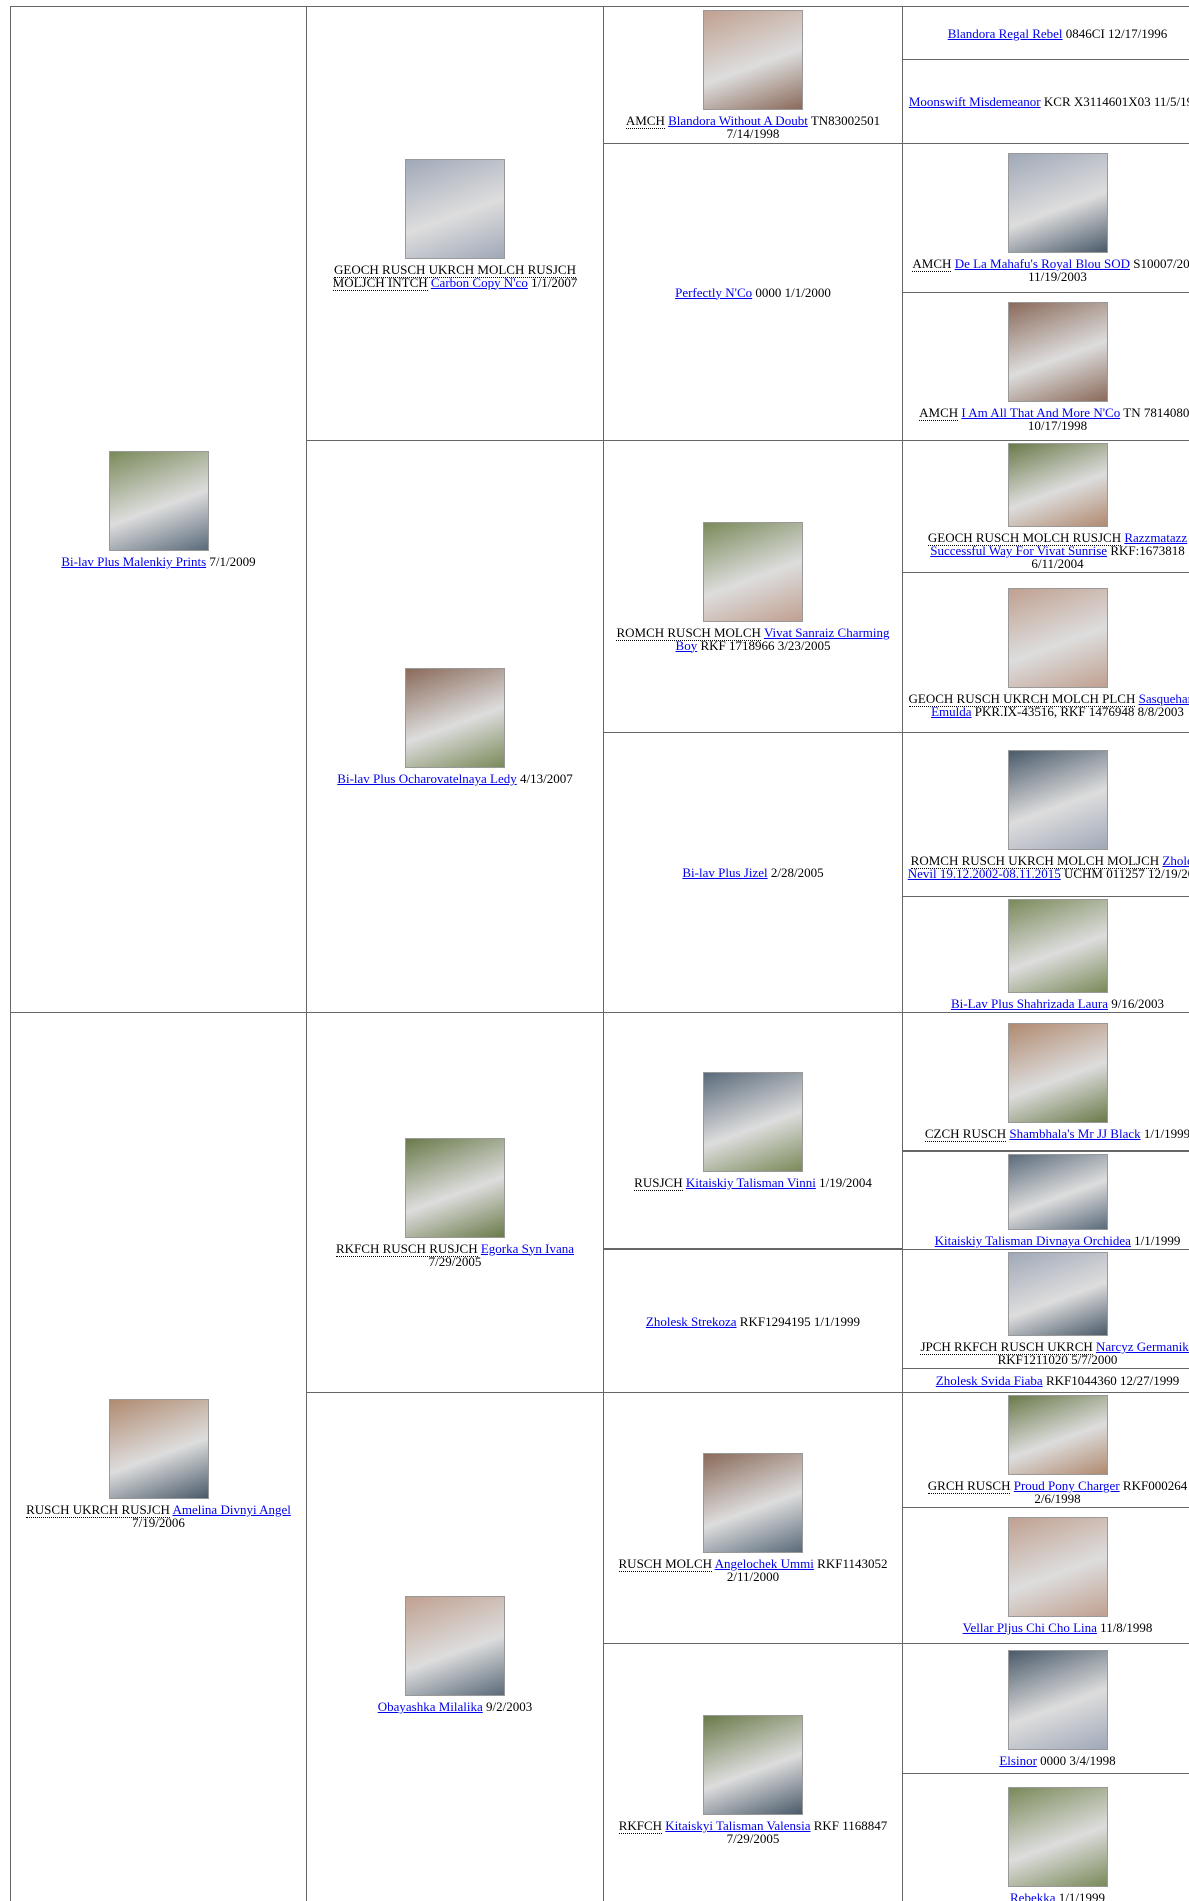  I want to click on dog-titles: GEOCH RUSCH MOLCH RUSJCH, so click(1024, 538).